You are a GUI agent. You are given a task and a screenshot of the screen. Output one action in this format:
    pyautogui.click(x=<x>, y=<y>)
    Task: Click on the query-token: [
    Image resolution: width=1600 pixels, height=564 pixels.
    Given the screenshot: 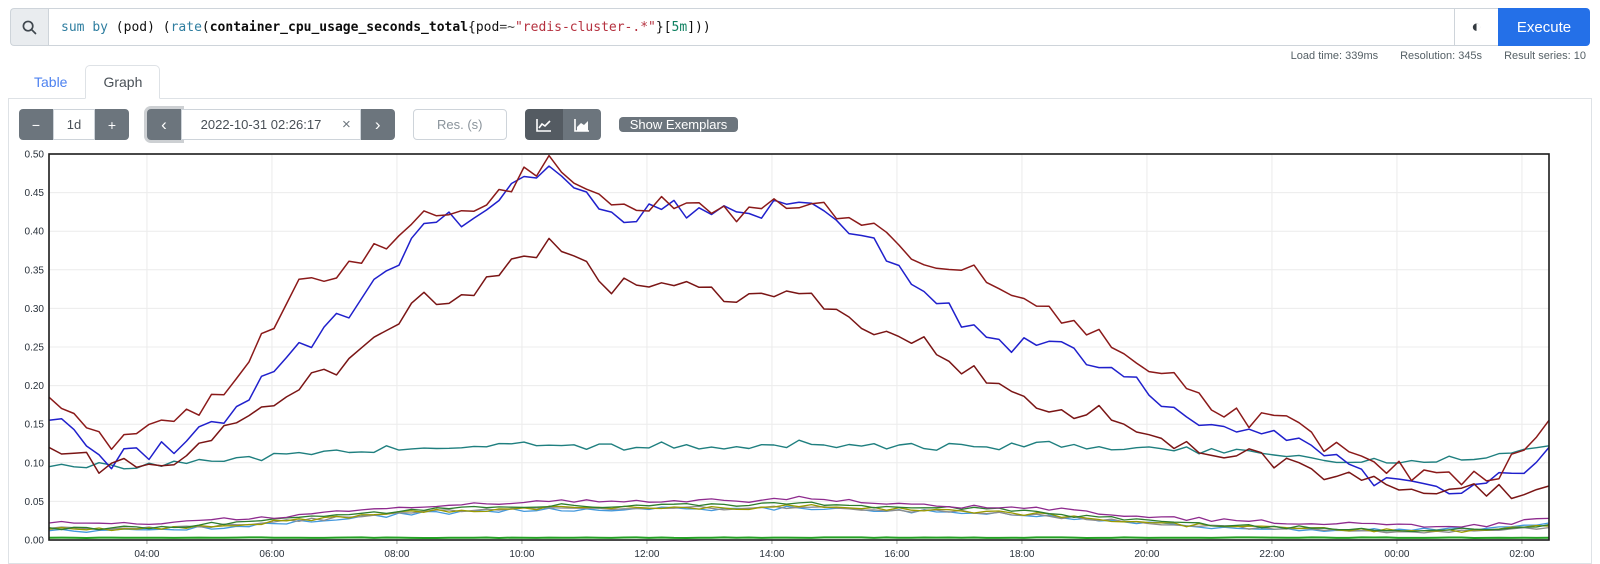 What is the action you would take?
    pyautogui.click(x=667, y=27)
    